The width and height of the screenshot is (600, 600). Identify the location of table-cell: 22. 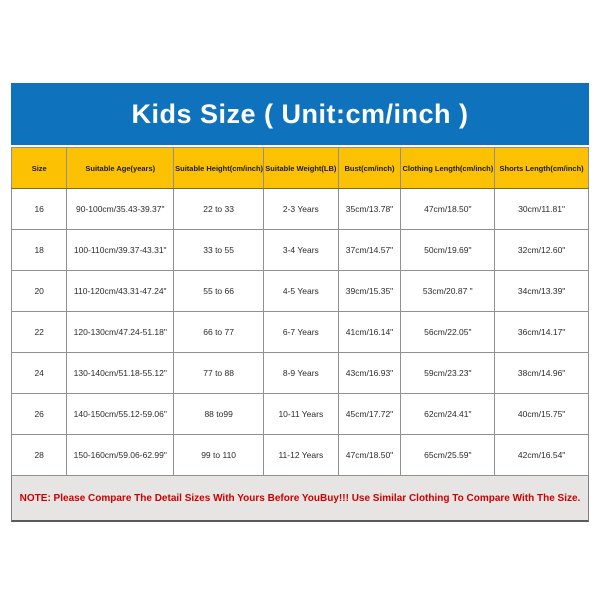
(39, 332).